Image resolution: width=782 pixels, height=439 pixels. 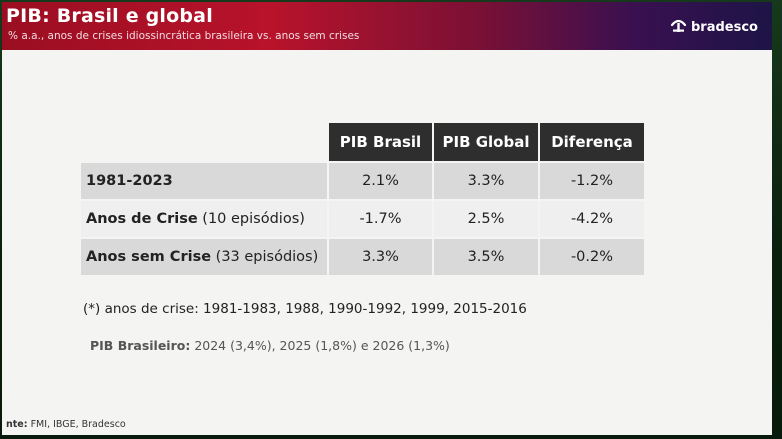 What do you see at coordinates (204, 142) in the screenshot?
I see `header-empty-cell` at bounding box center [204, 142].